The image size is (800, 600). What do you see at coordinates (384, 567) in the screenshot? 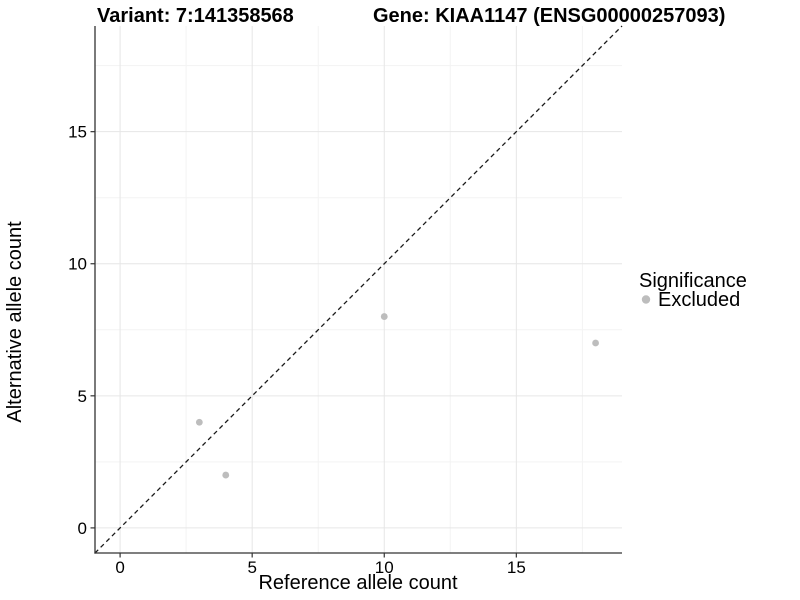
I see `x-tick-label: 10` at bounding box center [384, 567].